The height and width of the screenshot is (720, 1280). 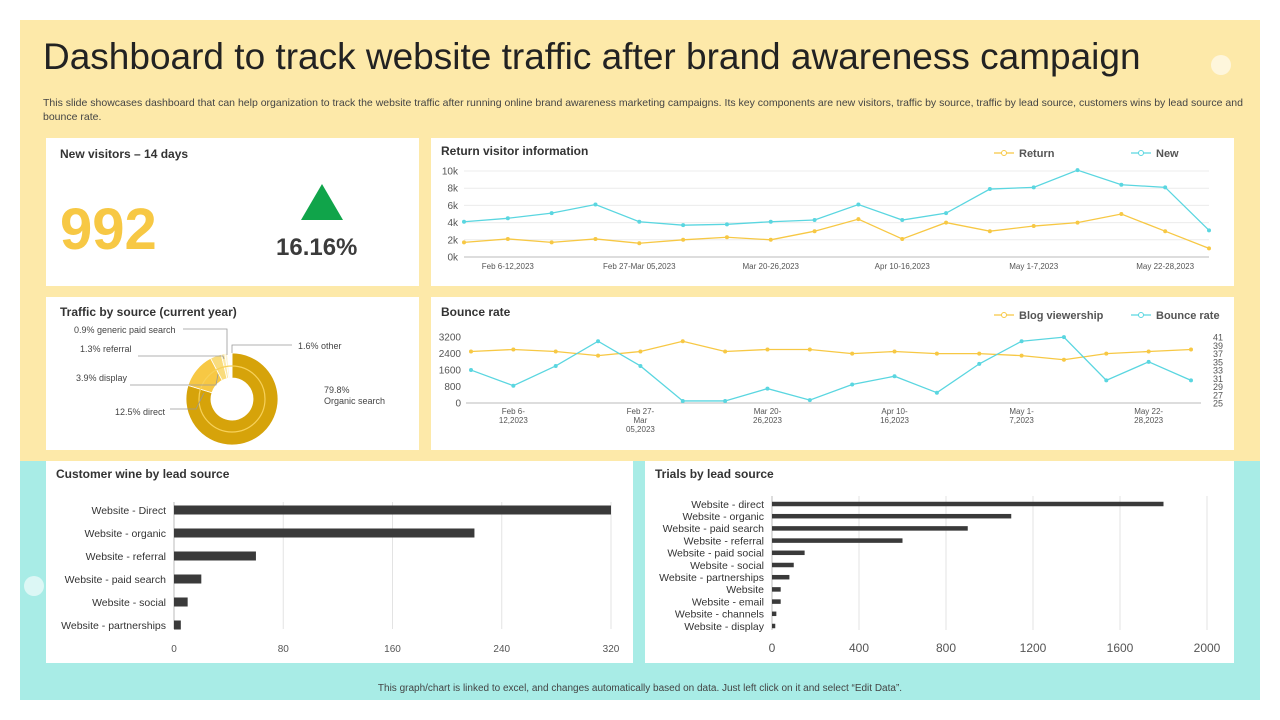 What do you see at coordinates (501, 649) in the screenshot?
I see `x-tick-label: 240` at bounding box center [501, 649].